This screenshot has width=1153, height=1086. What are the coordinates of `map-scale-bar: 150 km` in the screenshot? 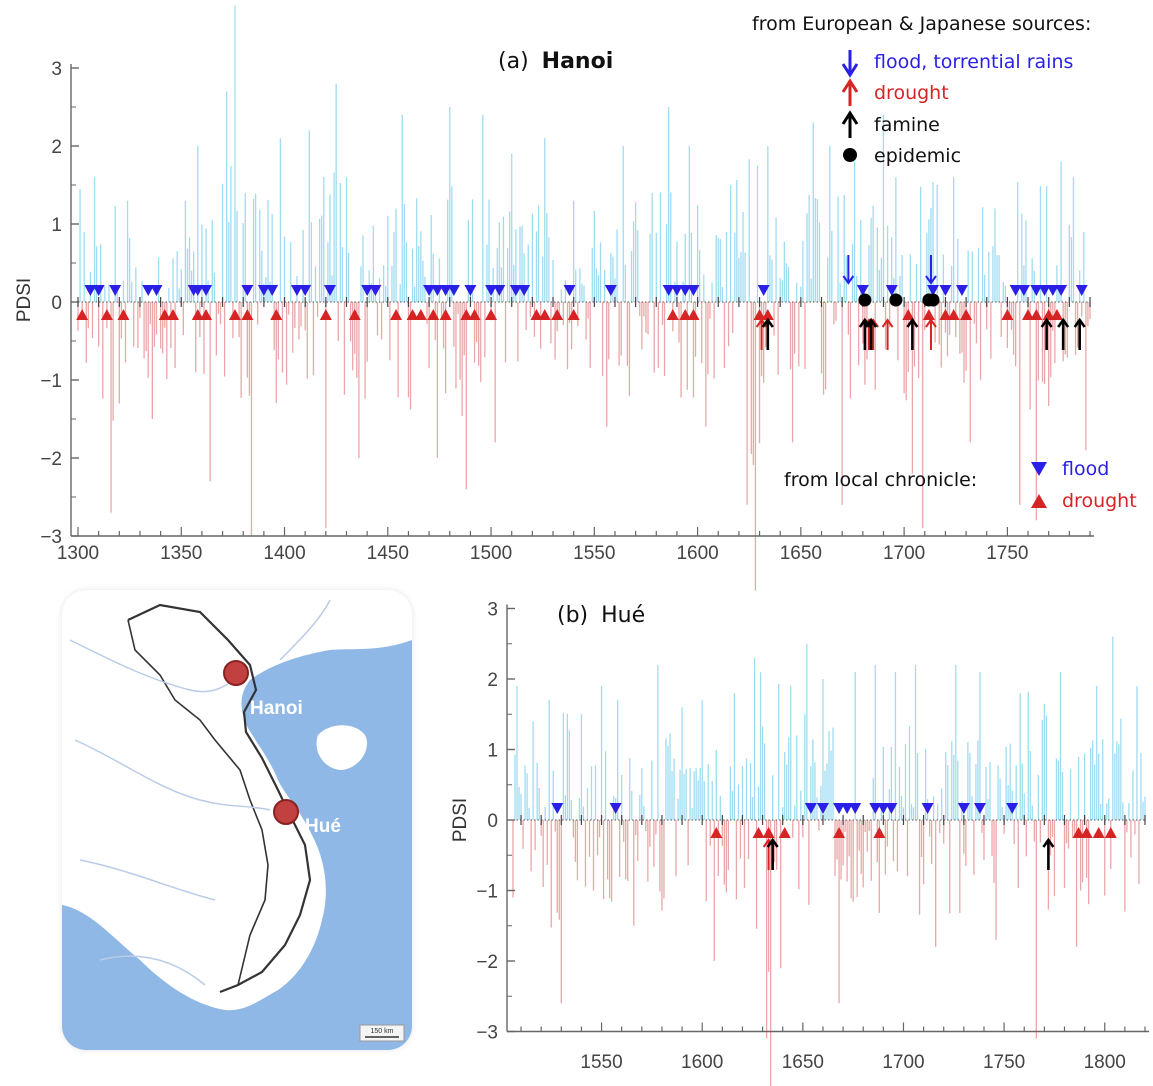 It's located at (382, 1033).